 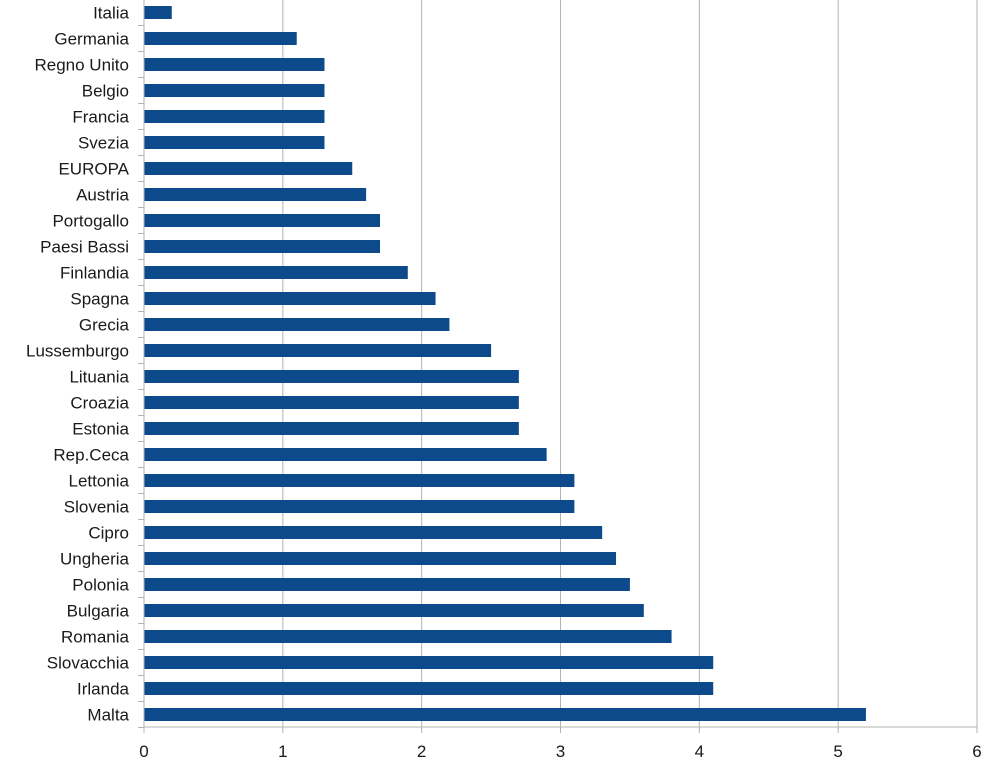 What do you see at coordinates (99, 299) in the screenshot?
I see `category-label: Spagna` at bounding box center [99, 299].